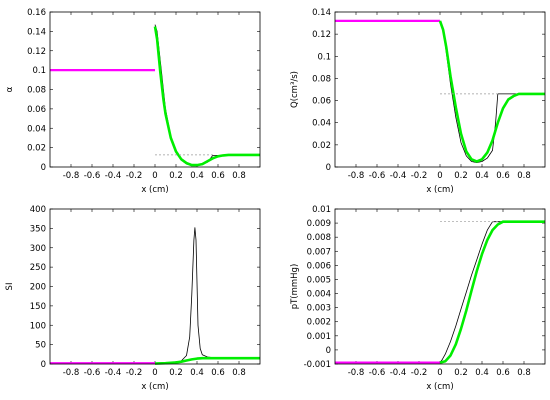 This screenshot has height=400, width=550. Describe the element at coordinates (295, 89) in the screenshot. I see `y-axis-label: Q(cm³/s)` at that location.